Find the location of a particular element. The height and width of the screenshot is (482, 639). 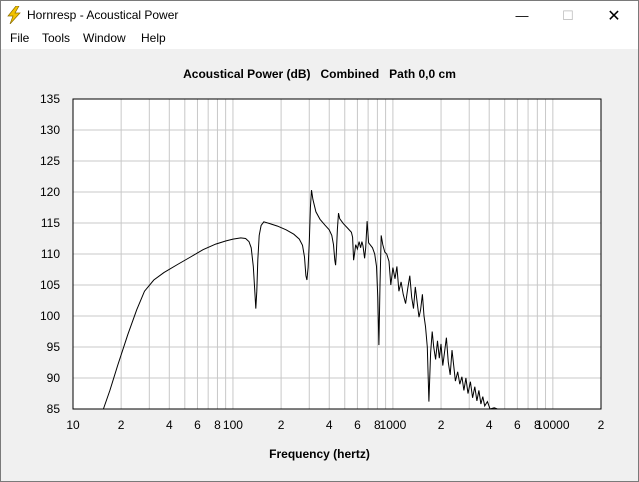

y-tick-label: 100 is located at coordinates (50, 316).